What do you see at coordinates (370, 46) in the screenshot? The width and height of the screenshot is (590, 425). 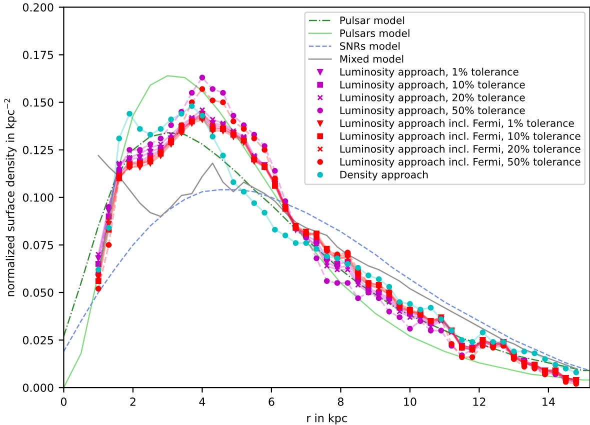 I see `legend-label: SNRs model` at bounding box center [370, 46].